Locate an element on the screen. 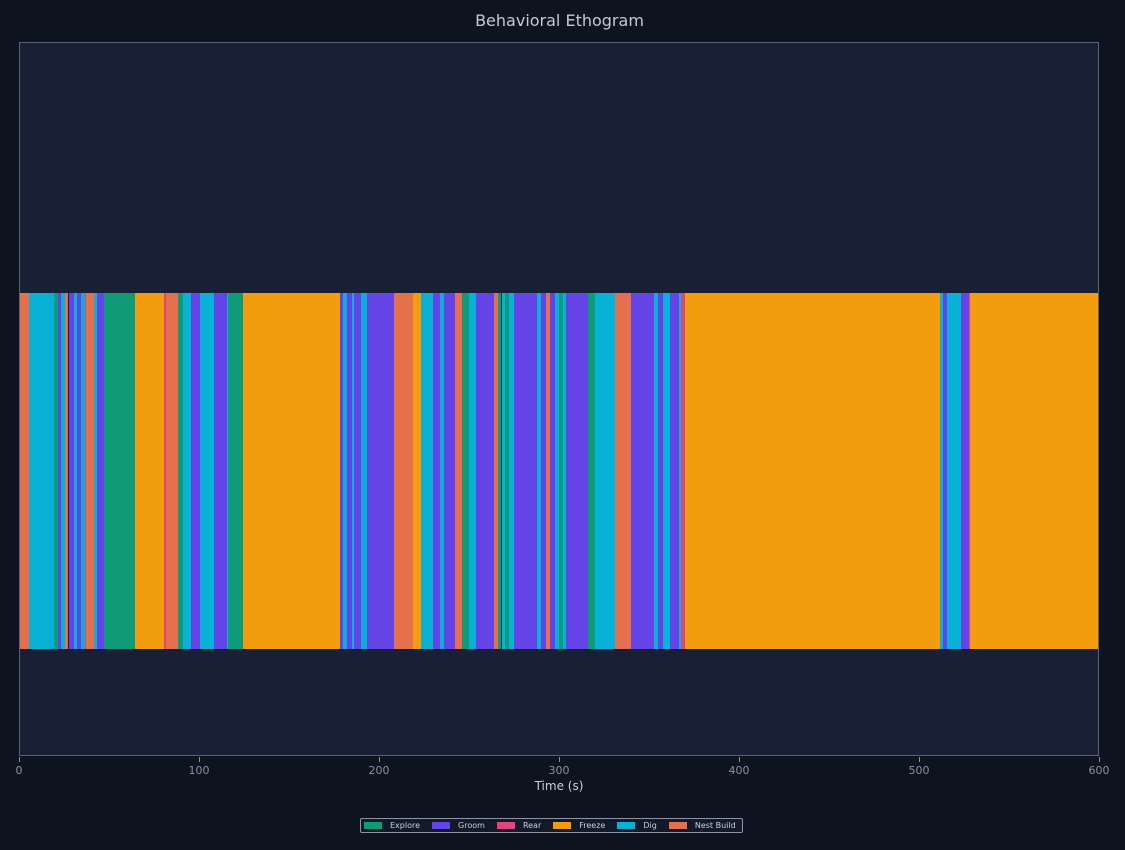 This screenshot has height=850, width=1125. x-tick-label: 400 is located at coordinates (739, 770).